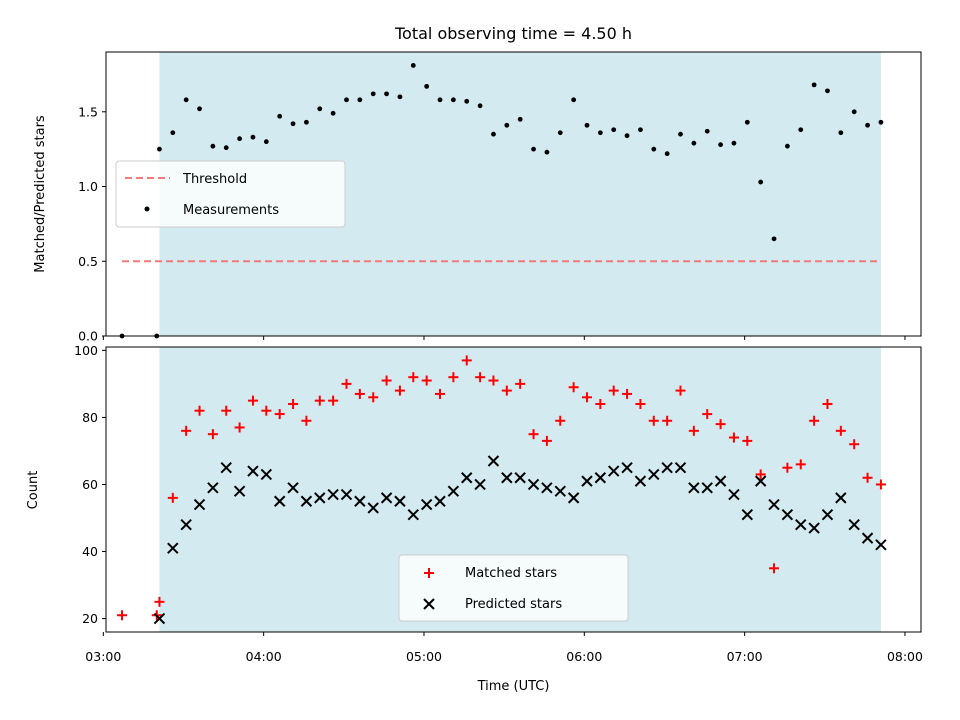 The height and width of the screenshot is (720, 960). I want to click on bottom-x-tick-label: 04:00, so click(264, 656).